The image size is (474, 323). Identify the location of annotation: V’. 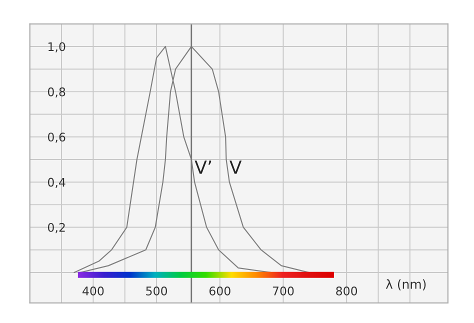
(203, 167).